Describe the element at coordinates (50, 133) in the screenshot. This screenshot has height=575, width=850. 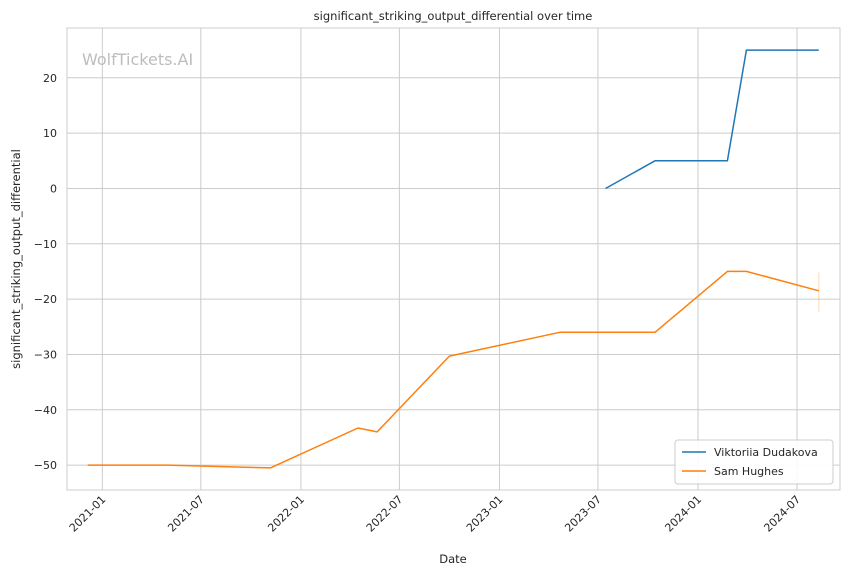
I see `y-tick-label: 10` at that location.